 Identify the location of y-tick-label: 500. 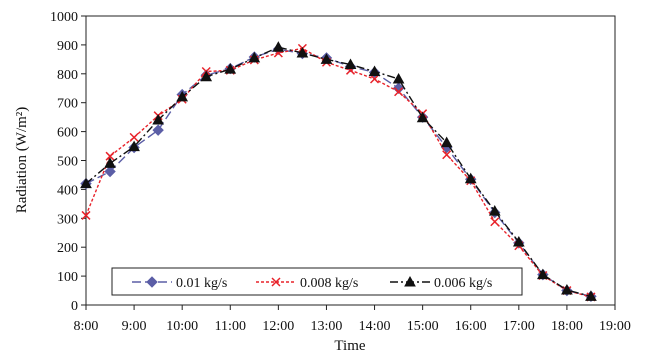
(67, 162).